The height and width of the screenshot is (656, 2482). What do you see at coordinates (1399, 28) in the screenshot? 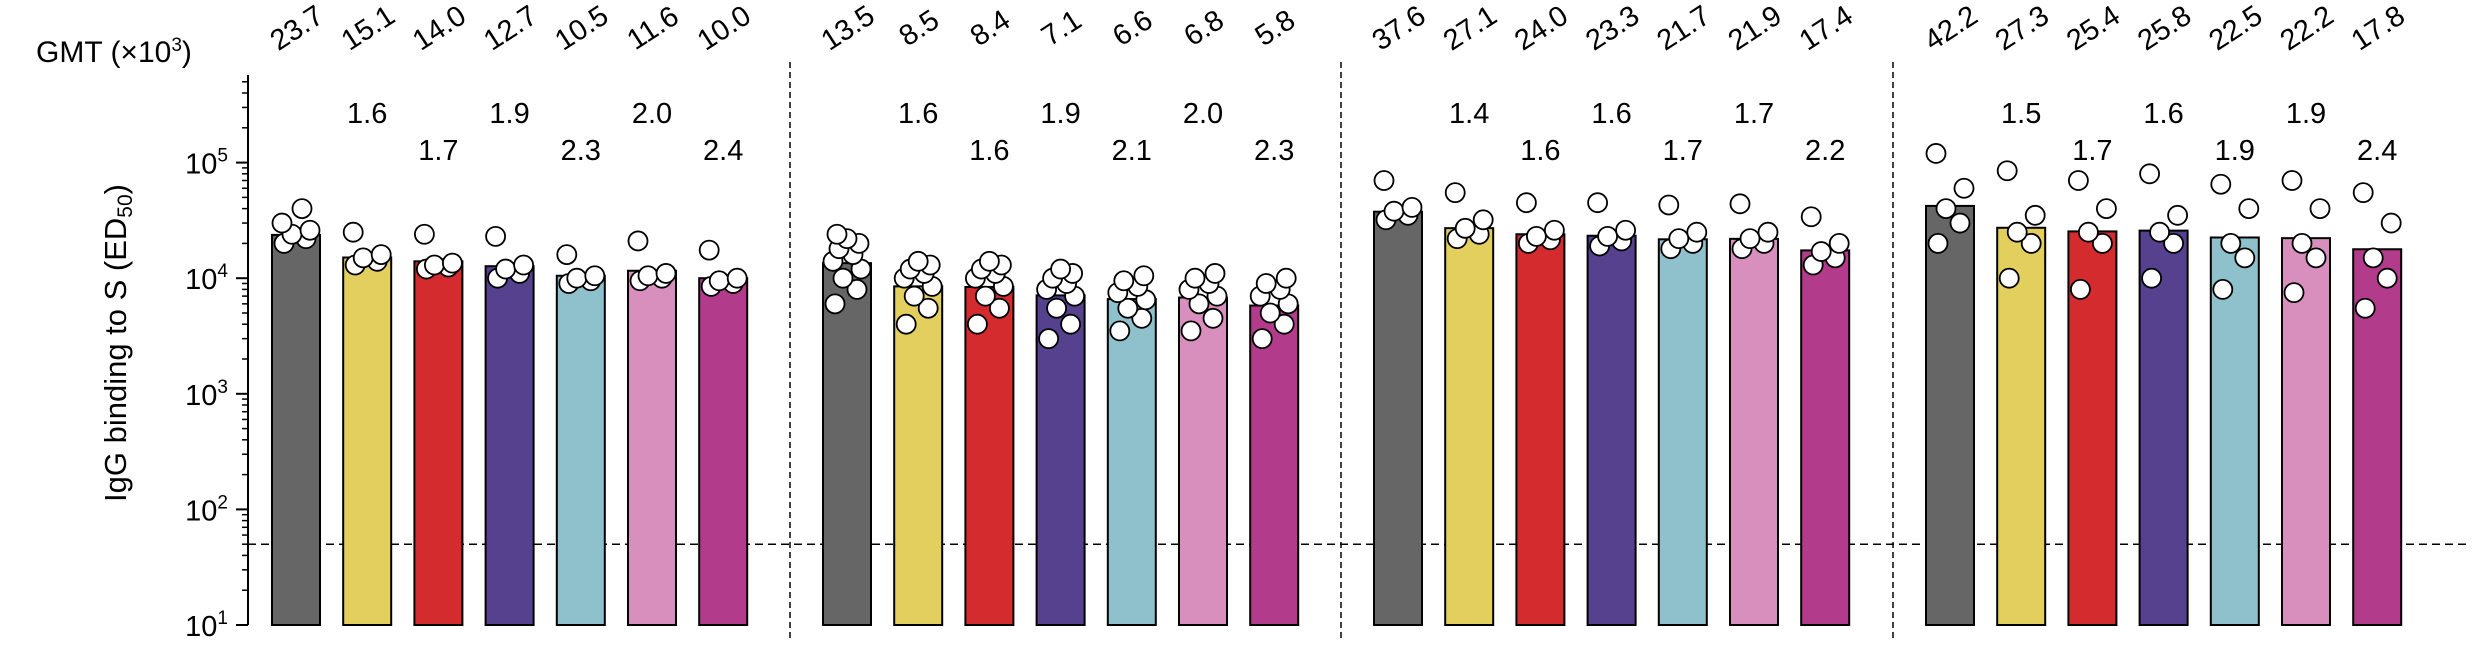
I see `gmt-label: 37.6` at bounding box center [1399, 28].